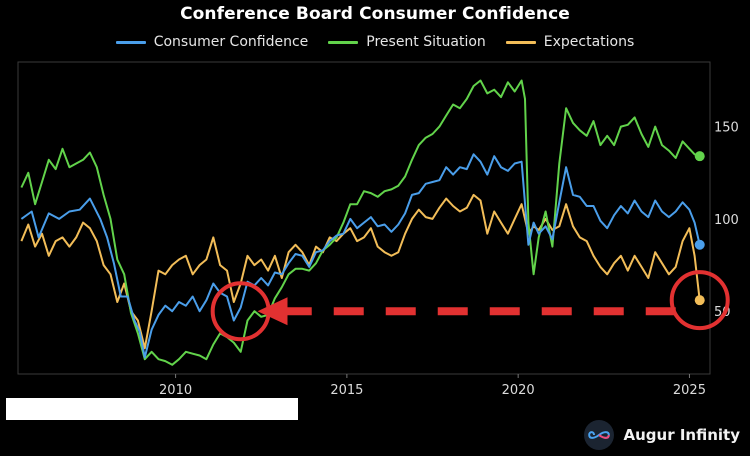 The height and width of the screenshot is (456, 750). I want to click on x-tick-label-2020: 2020, so click(518, 390).